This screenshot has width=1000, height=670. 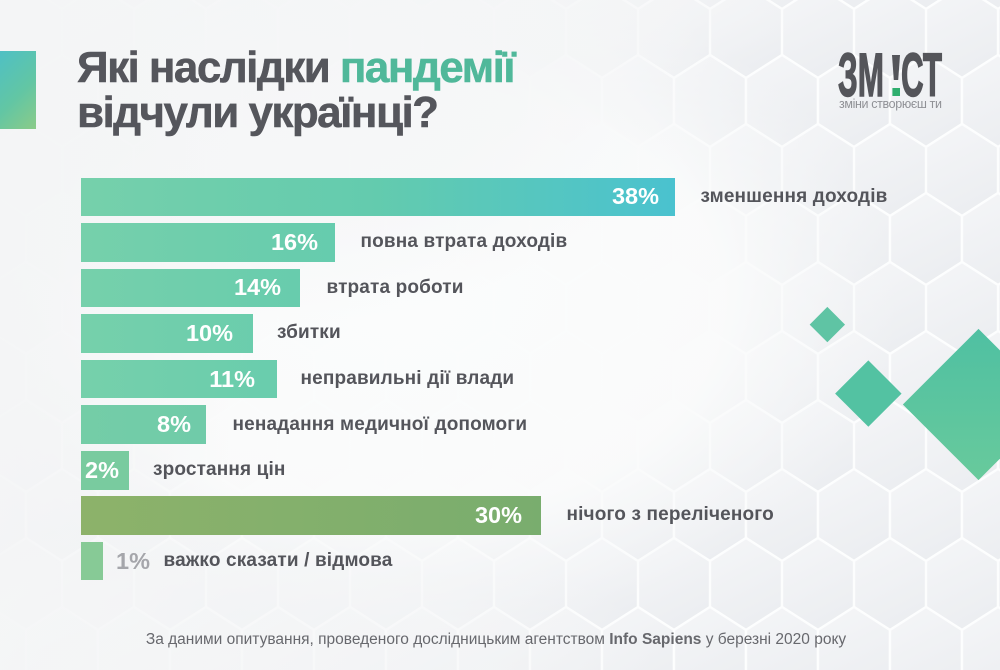 What do you see at coordinates (921, 79) in the screenshot?
I see `svg-text: СТ` at bounding box center [921, 79].